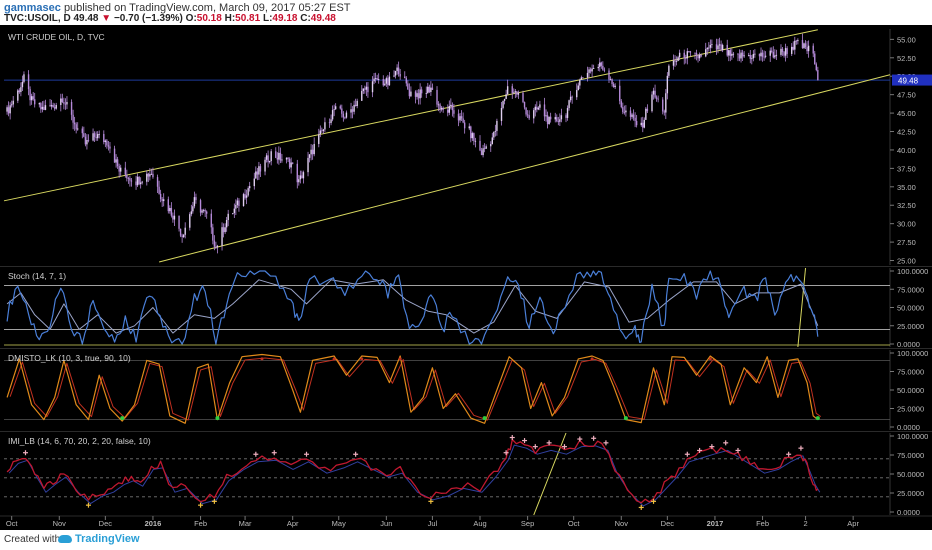 The width and height of the screenshot is (932, 550). I want to click on tradingview-brand: TradingView, so click(107, 539).